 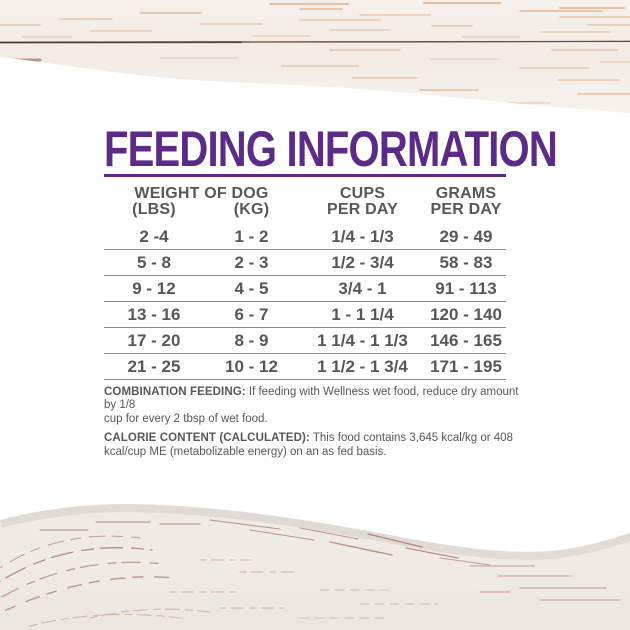 What do you see at coordinates (331, 149) in the screenshot?
I see `page-title: FEEDING INFORMATION` at bounding box center [331, 149].